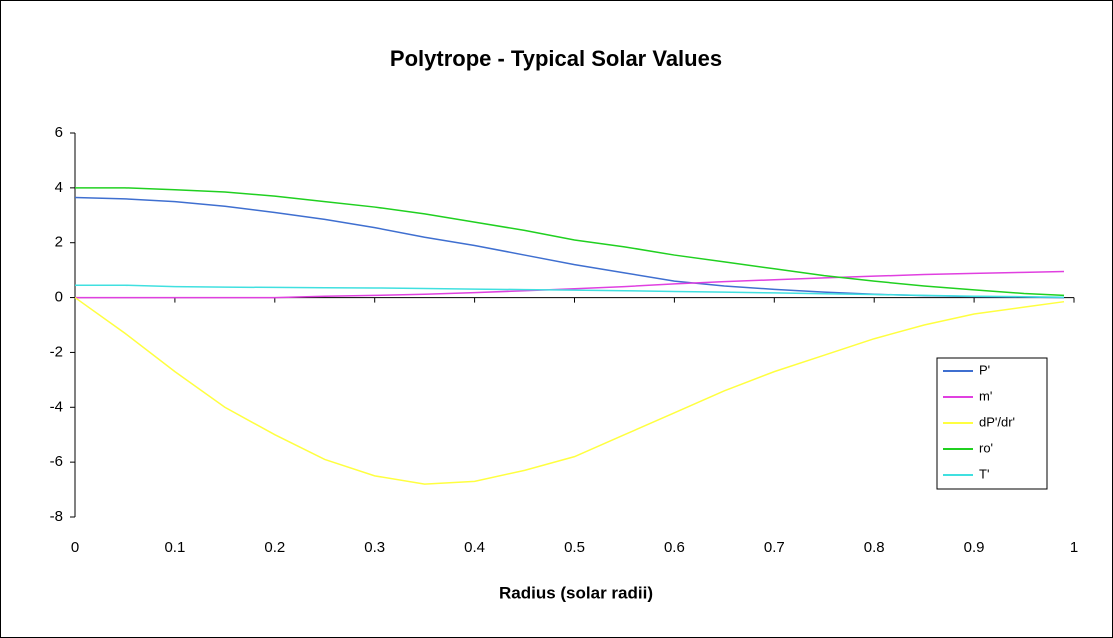 The image size is (1113, 638). Describe the element at coordinates (556, 58) in the screenshot. I see `chart-title: Polytrope - Typical Solar Values` at that location.